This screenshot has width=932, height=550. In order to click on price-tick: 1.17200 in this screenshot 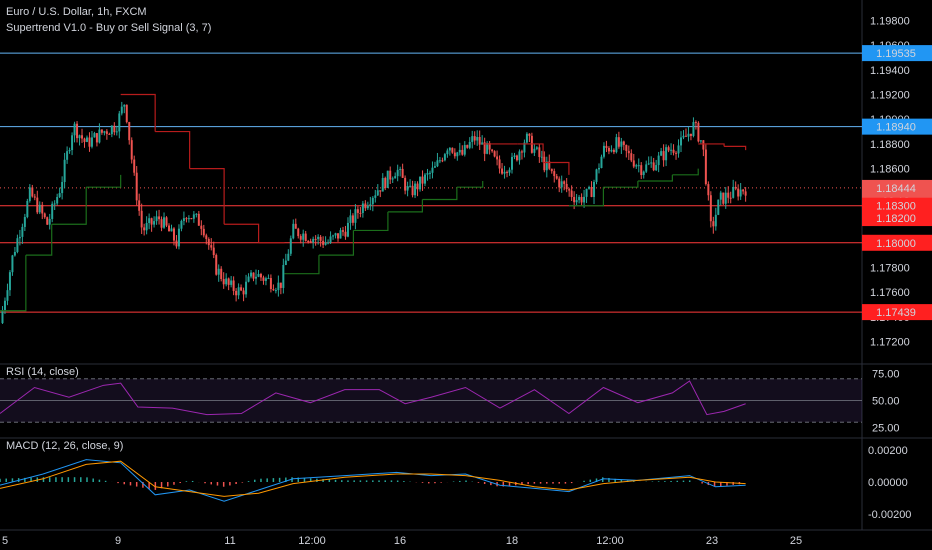, I will do `click(890, 343)`.